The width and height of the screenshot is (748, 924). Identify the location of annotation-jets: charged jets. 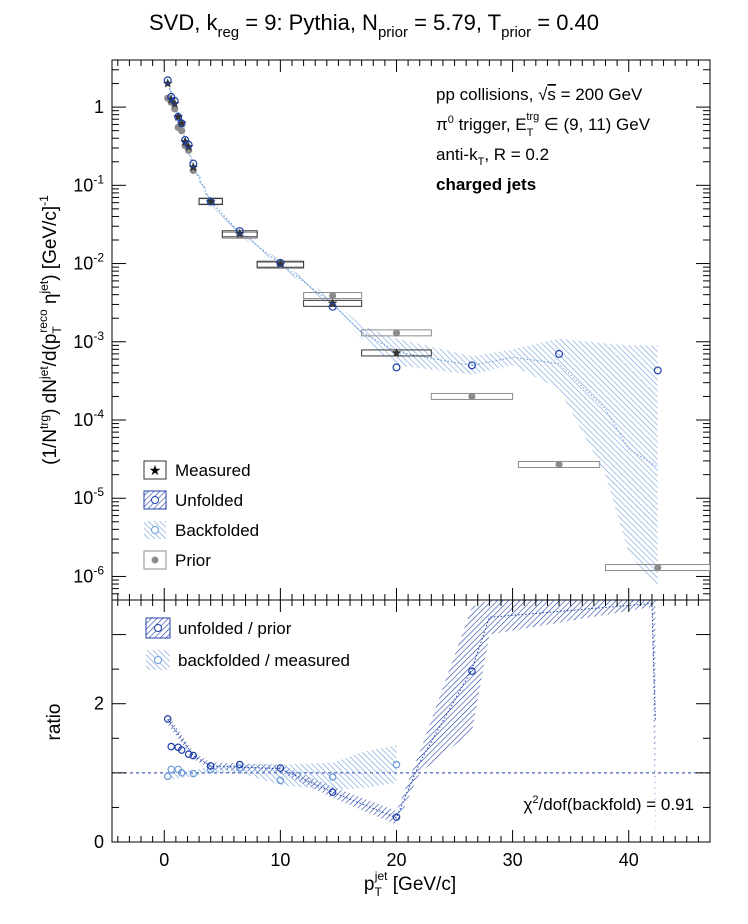
(486, 184).